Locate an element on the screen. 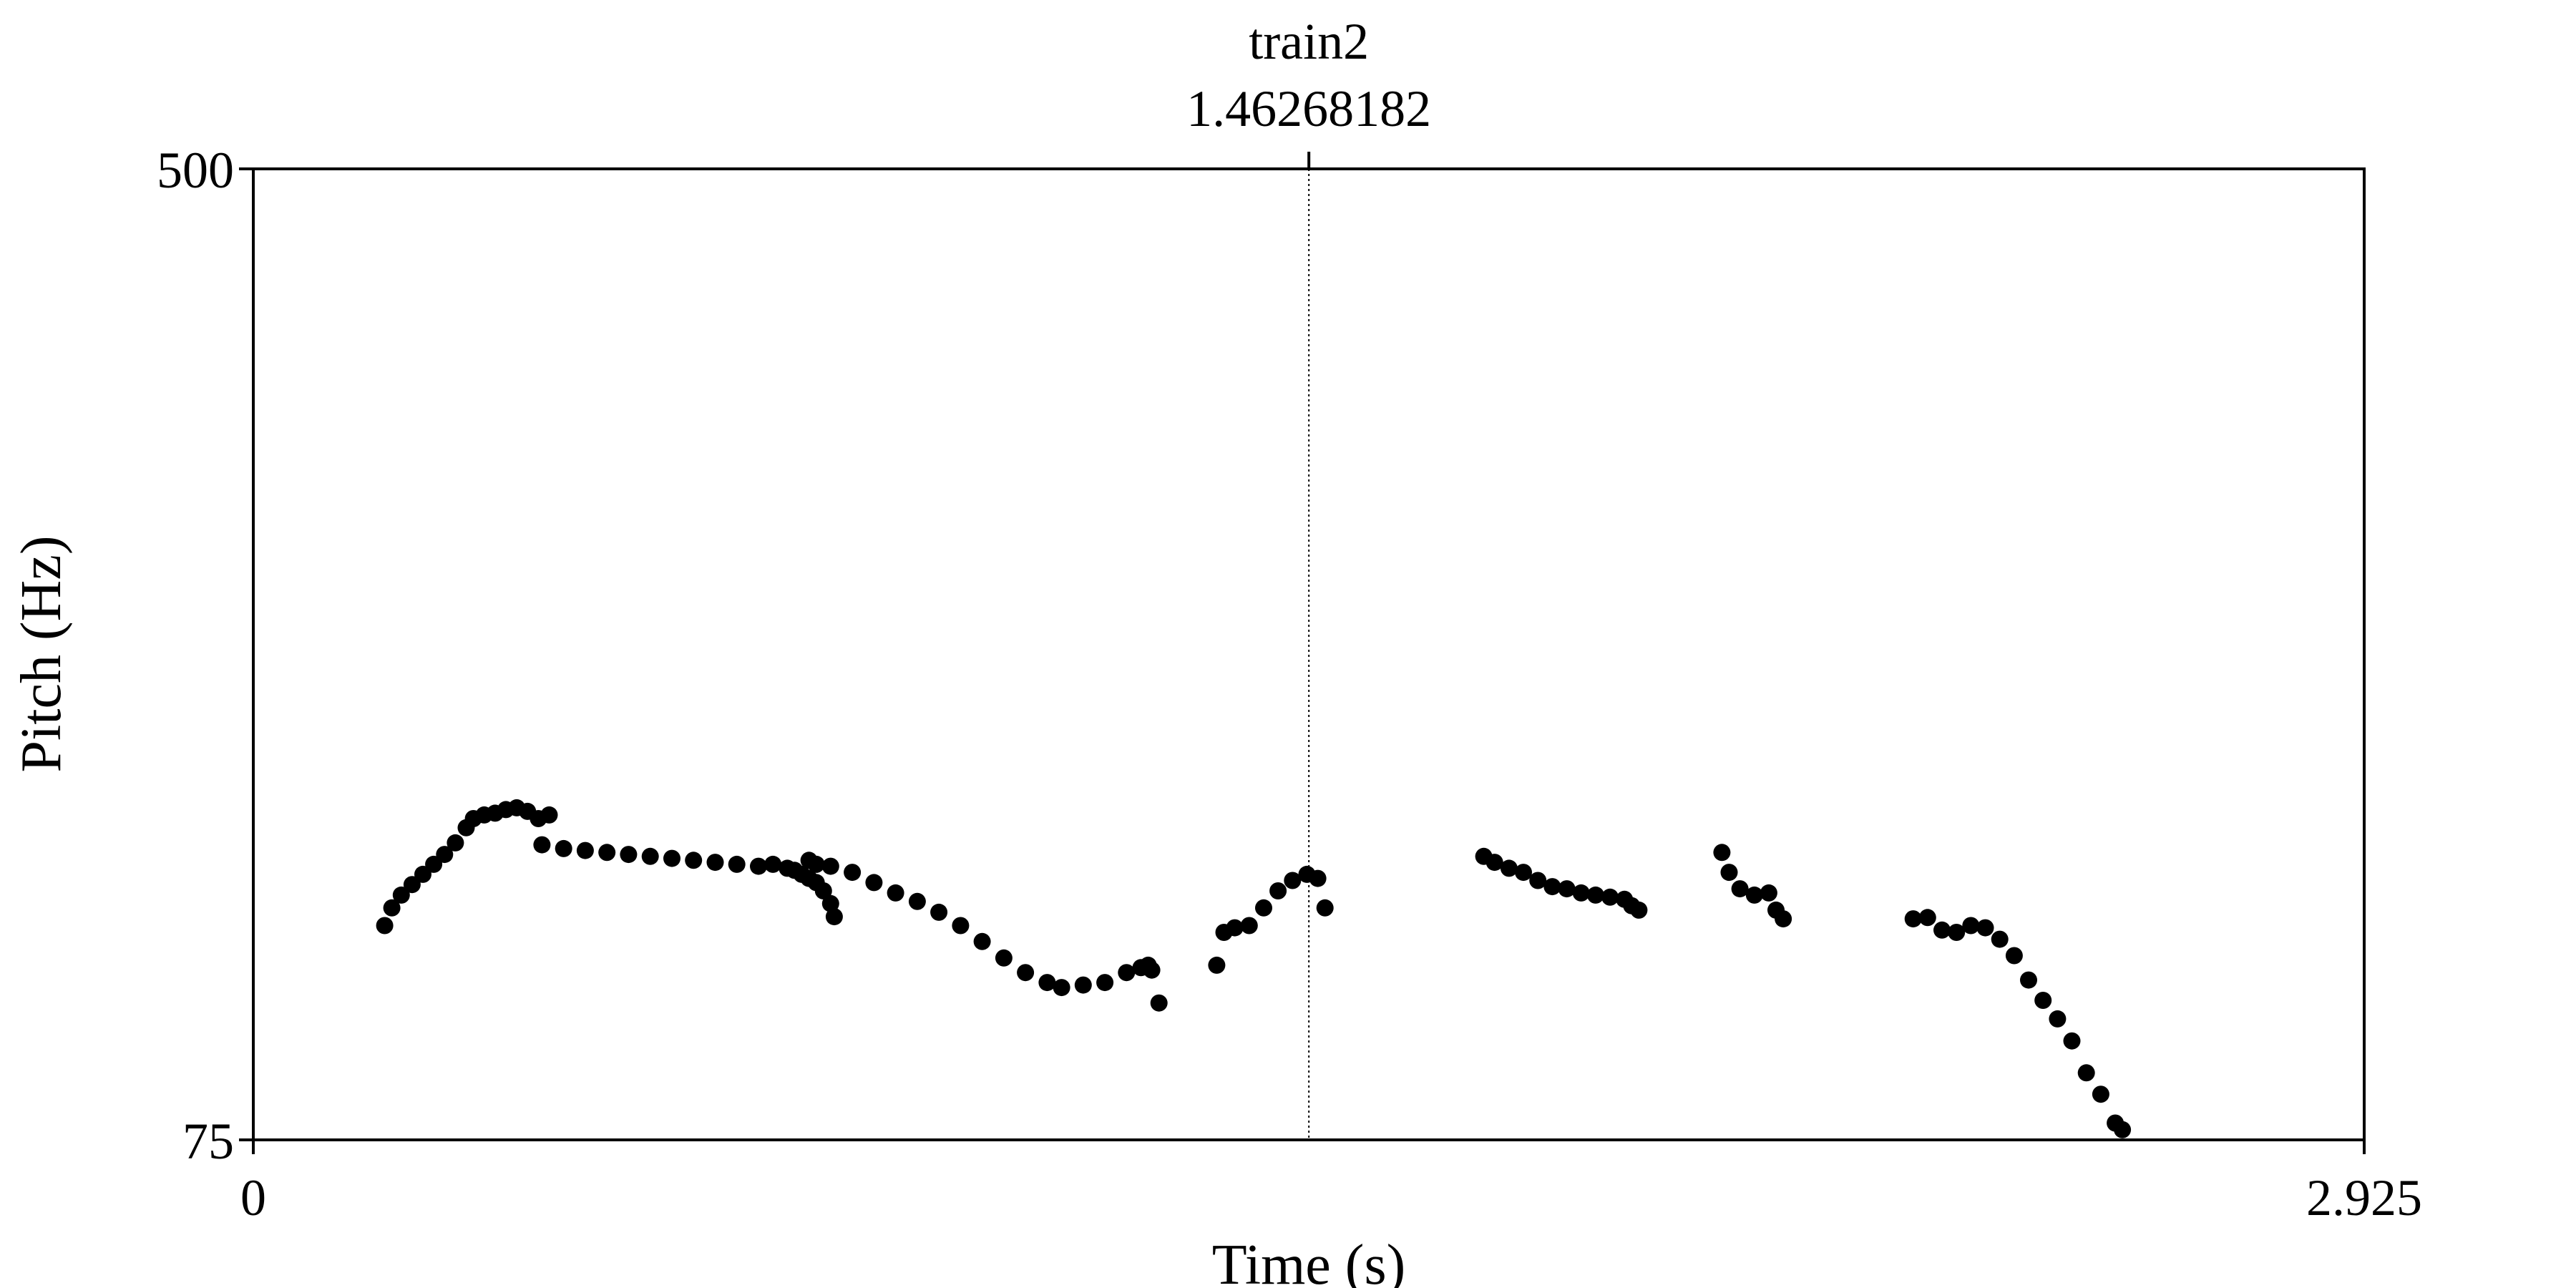 This screenshot has width=2576, height=1288. cursor-time-label: 1.46268182 is located at coordinates (1308, 108).